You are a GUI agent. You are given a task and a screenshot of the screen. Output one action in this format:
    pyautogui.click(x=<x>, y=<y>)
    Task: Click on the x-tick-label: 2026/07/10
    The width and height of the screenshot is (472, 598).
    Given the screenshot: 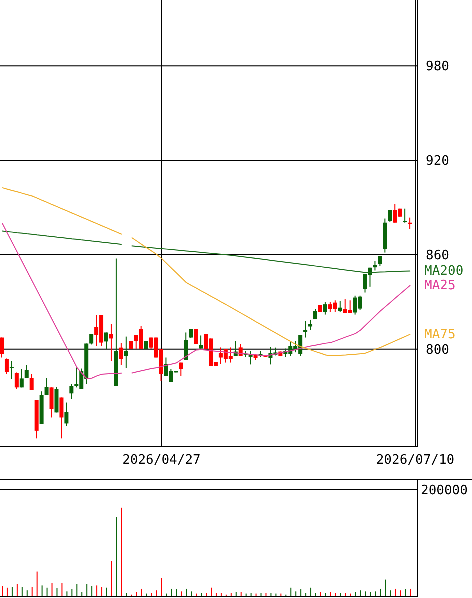 What is the action you would take?
    pyautogui.click(x=415, y=460)
    